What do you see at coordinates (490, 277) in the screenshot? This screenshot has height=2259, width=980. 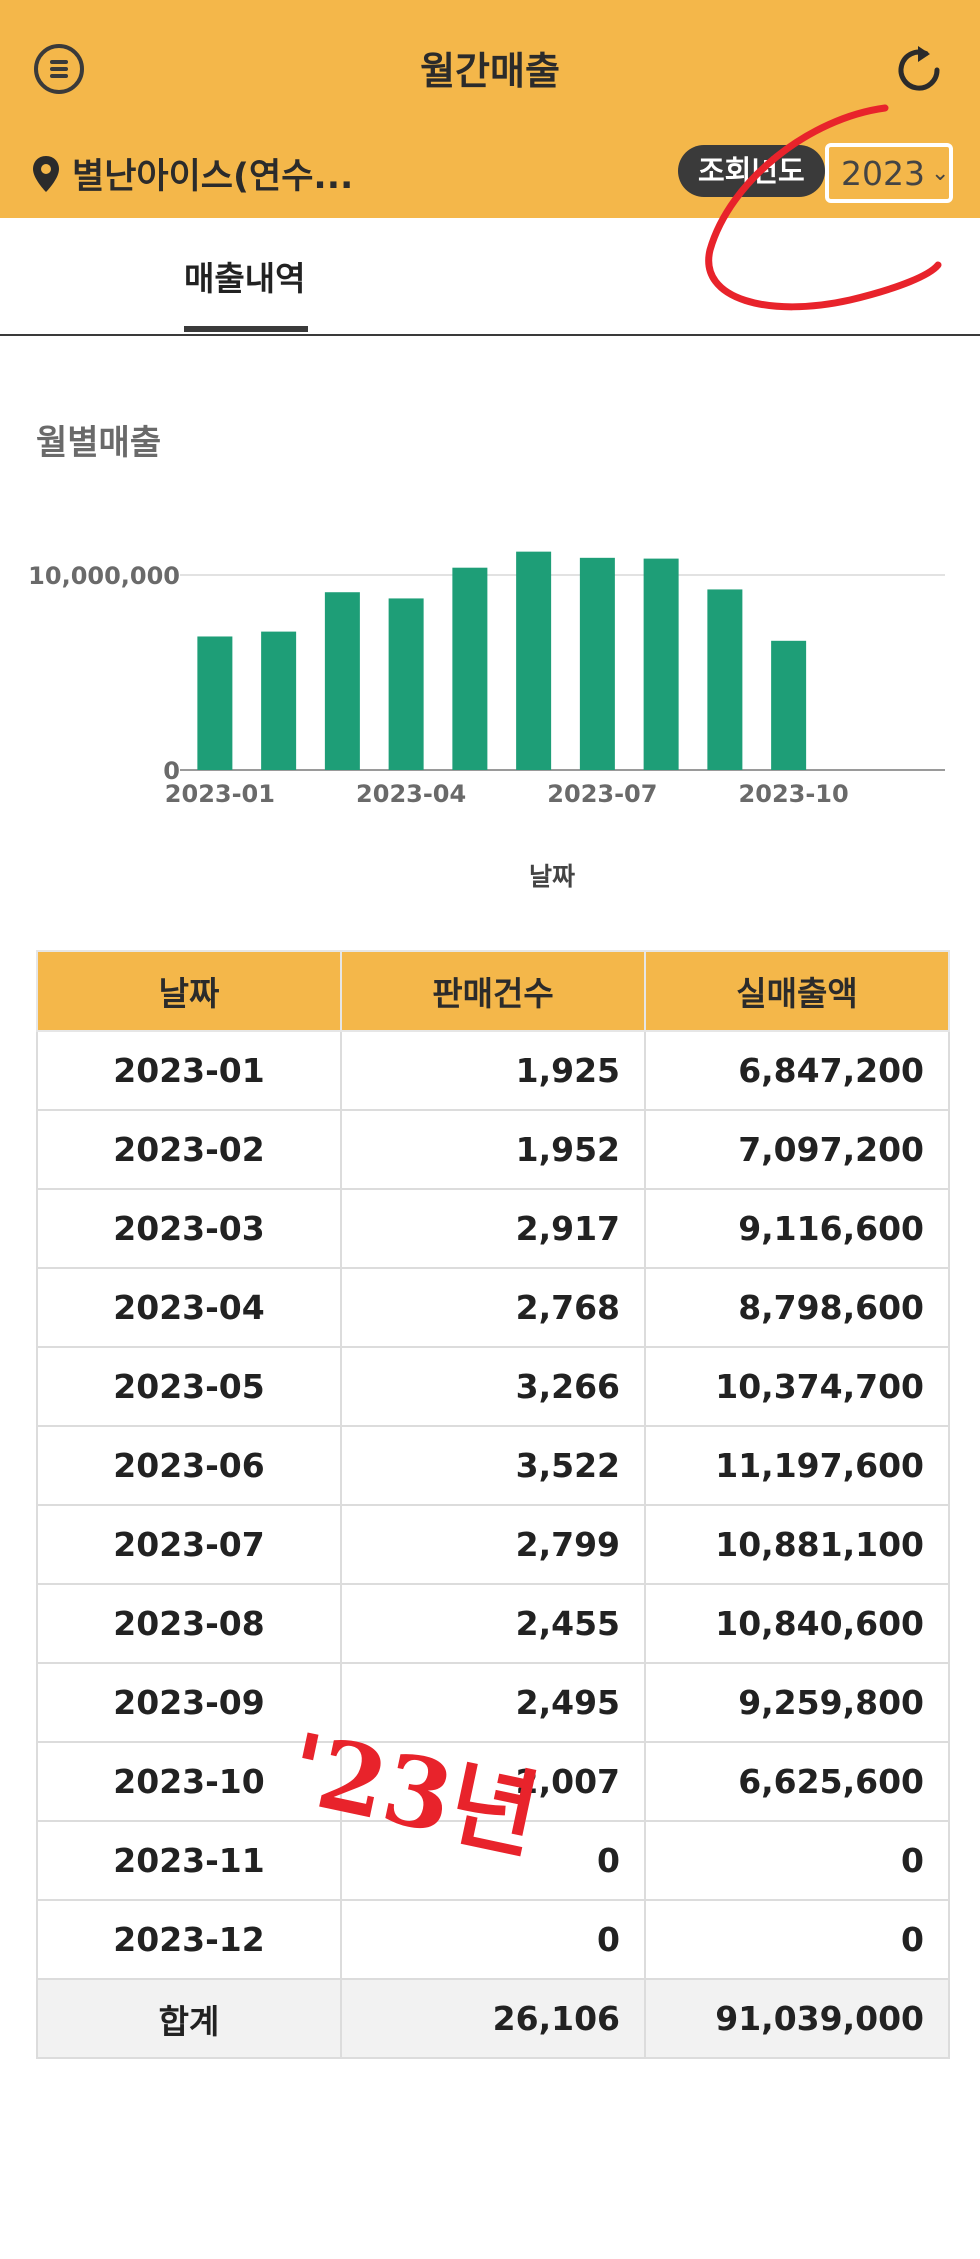 I see `tab-bar: 매출내역` at bounding box center [490, 277].